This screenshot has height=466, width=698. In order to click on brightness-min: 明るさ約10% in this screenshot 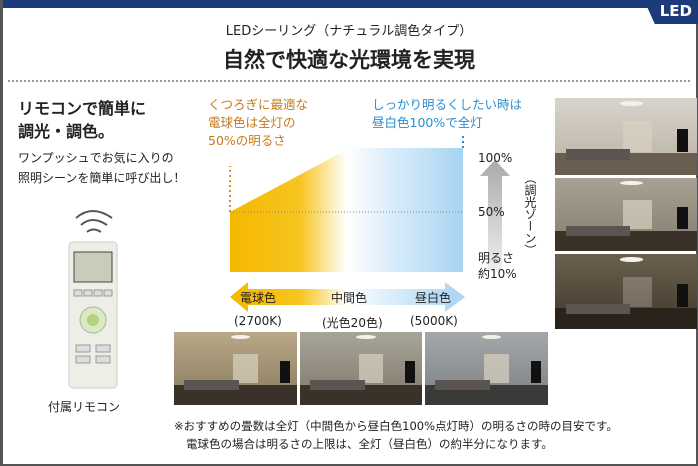, I will do `click(497, 266)`.